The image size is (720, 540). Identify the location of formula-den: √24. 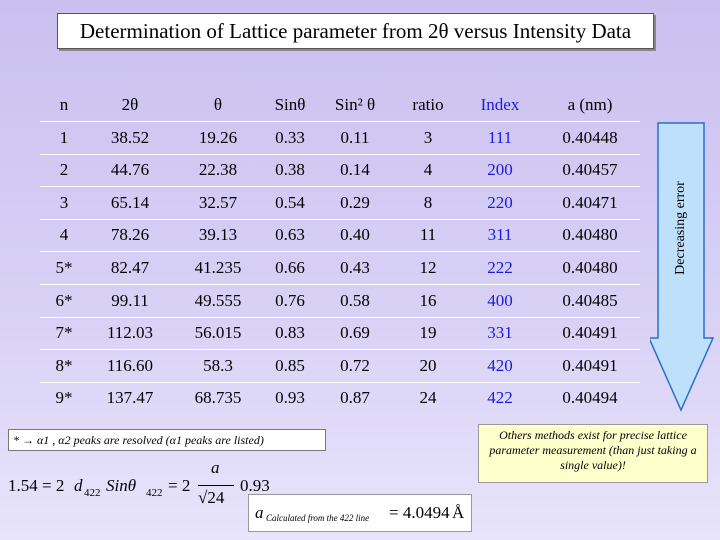
(211, 497).